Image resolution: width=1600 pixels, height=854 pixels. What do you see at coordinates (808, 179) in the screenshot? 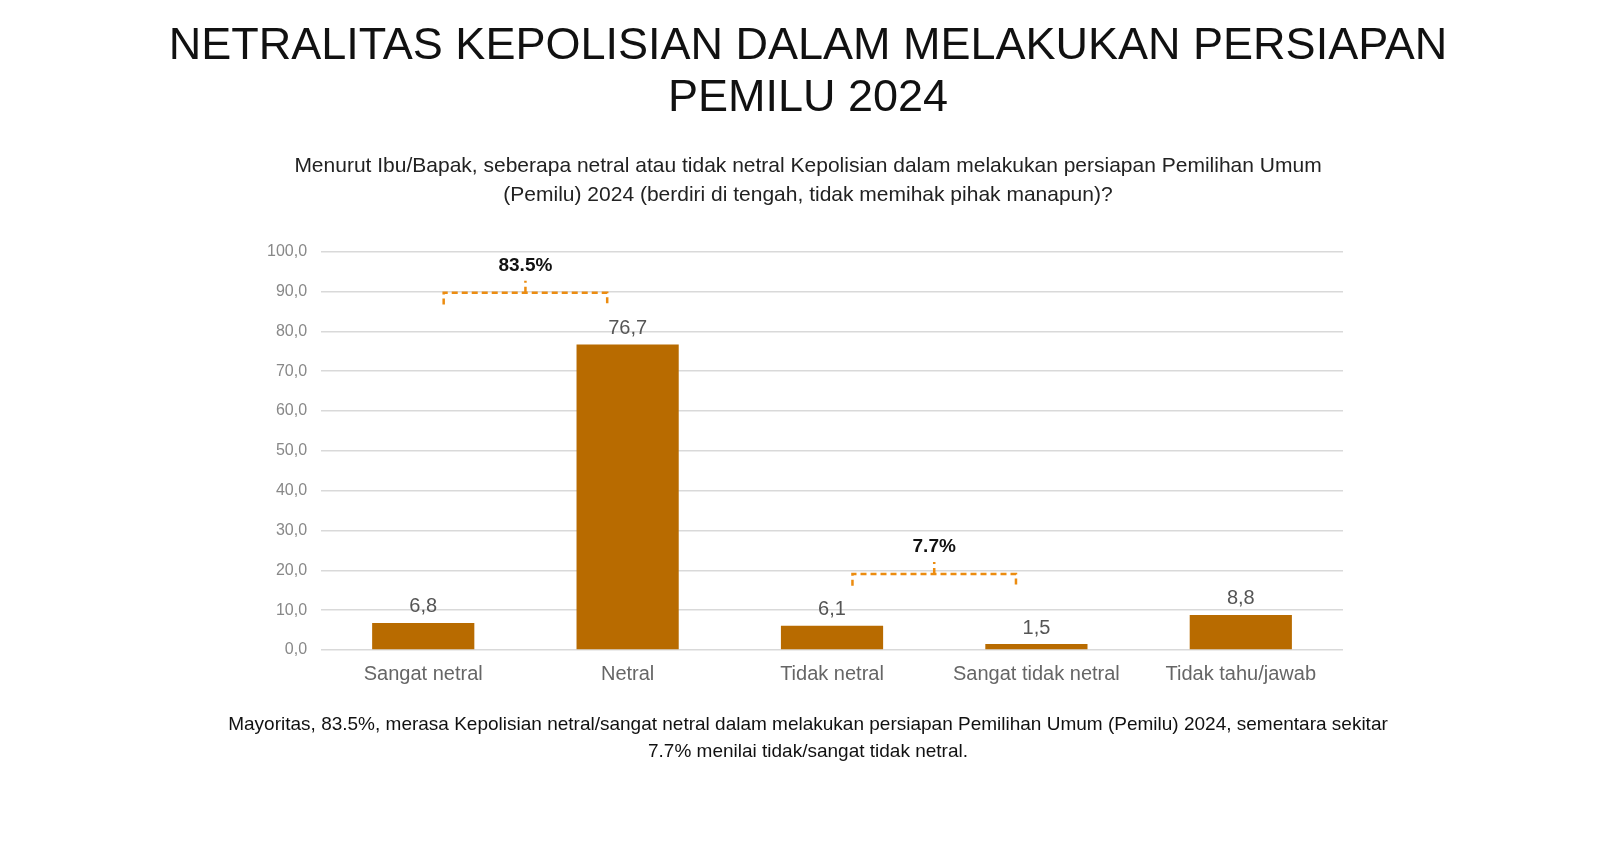
I see `chart-subtitle: Menurut Ibu/Bapak, seberapa netral atau tidak netral Kepolisian dalam melakukan persiapan Pemilihan Umum (Pemilu) 2024 (berdiri di tengah, tidak memihak pihak manapun)?` at bounding box center [808, 179].